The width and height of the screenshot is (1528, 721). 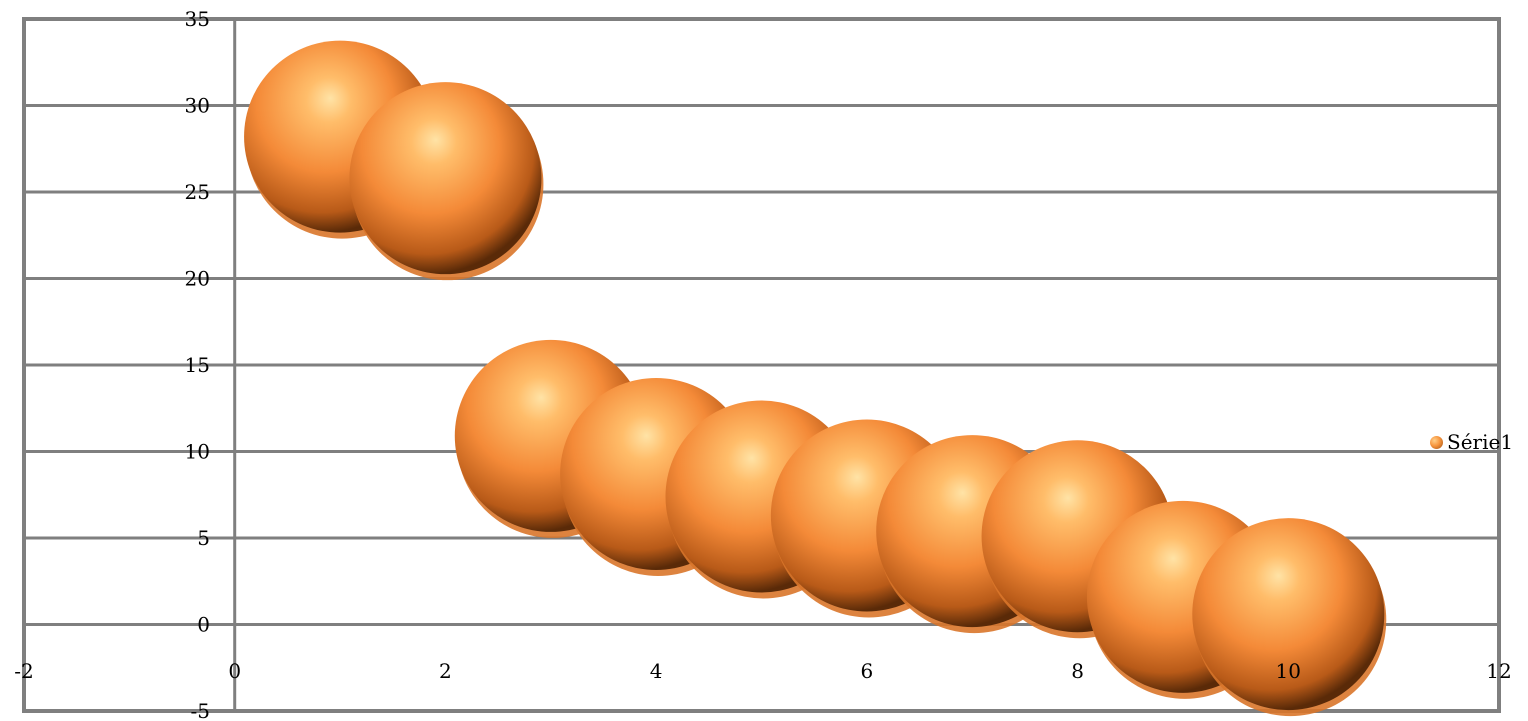 I want to click on x-tick-label: 8, so click(x=1077, y=671).